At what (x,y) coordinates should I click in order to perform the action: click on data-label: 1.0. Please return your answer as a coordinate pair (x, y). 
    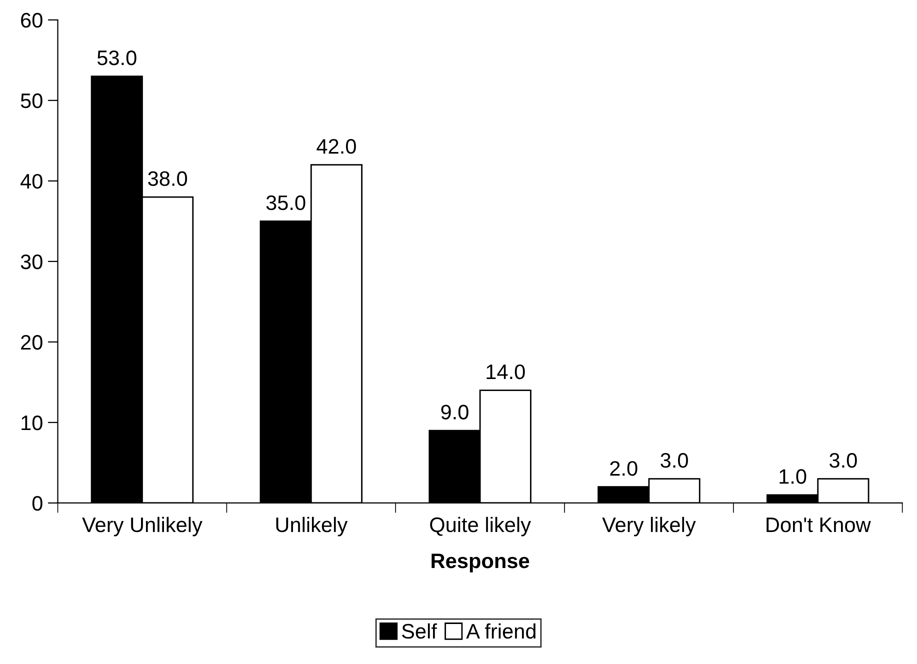
    Looking at the image, I should click on (793, 476).